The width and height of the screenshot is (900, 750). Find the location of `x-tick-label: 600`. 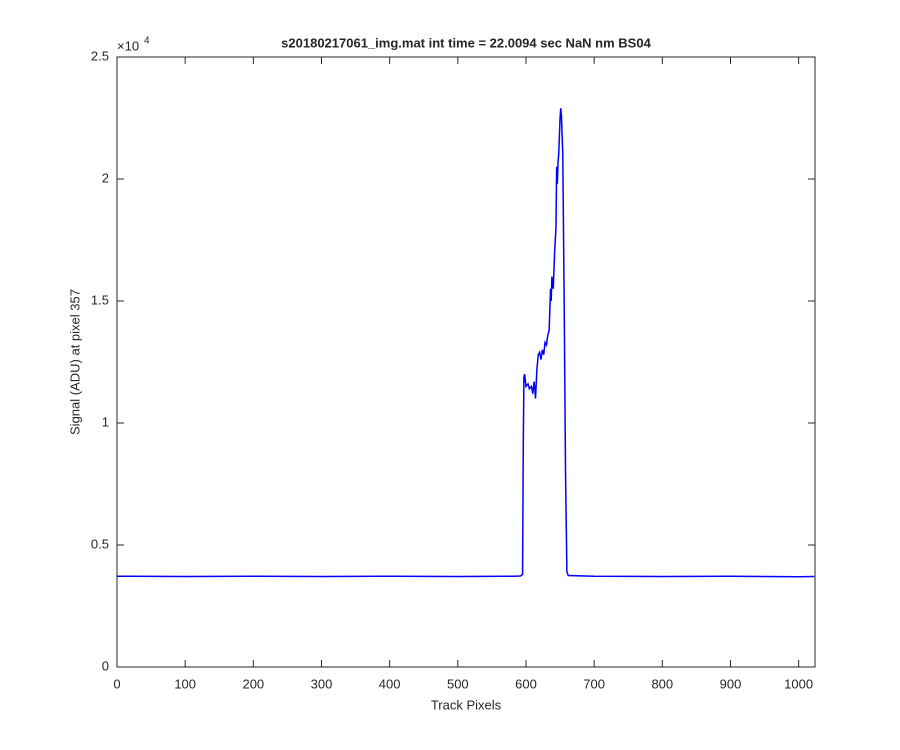

x-tick-label: 600 is located at coordinates (526, 683).